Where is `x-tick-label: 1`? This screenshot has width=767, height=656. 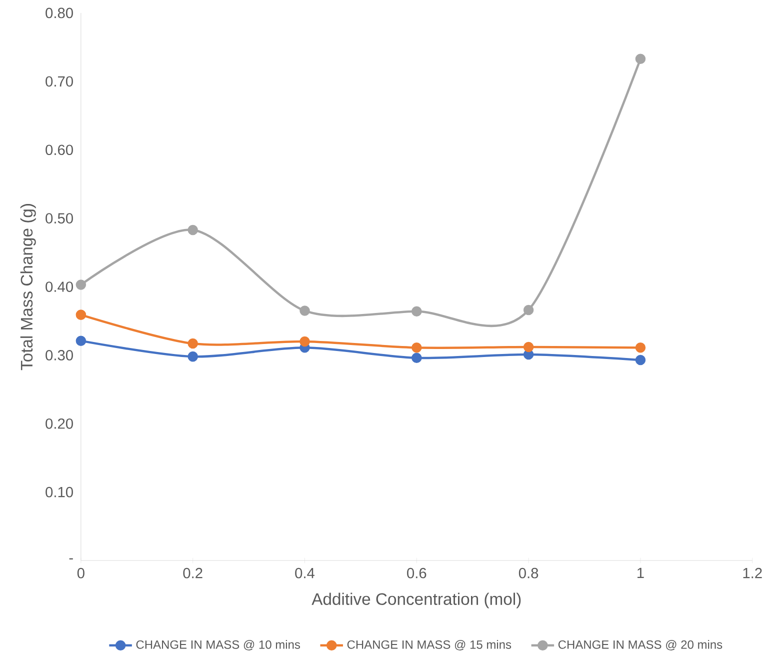
x-tick-label: 1 is located at coordinates (641, 573).